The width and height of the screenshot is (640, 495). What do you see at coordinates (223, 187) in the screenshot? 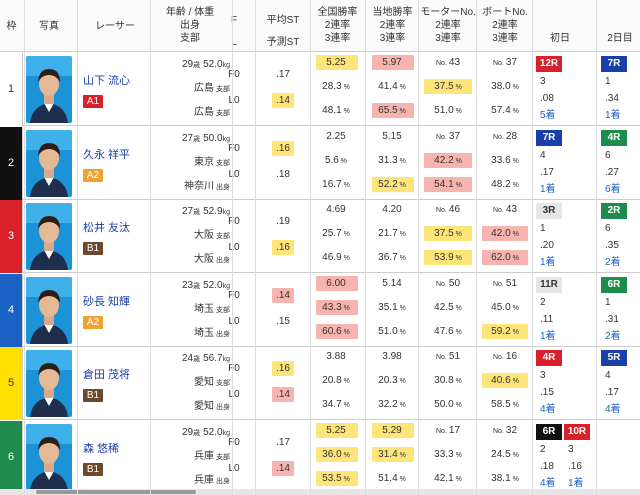
I see `origin-suffix: 出身` at bounding box center [223, 187].